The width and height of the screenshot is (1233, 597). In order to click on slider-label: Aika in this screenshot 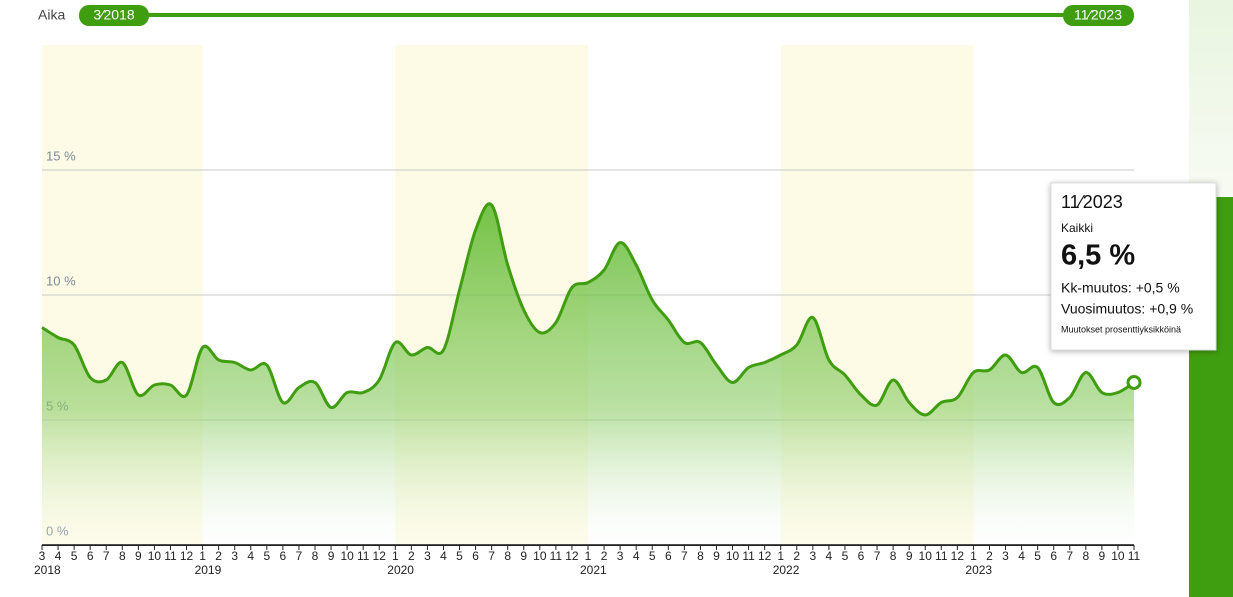, I will do `click(51, 15)`.